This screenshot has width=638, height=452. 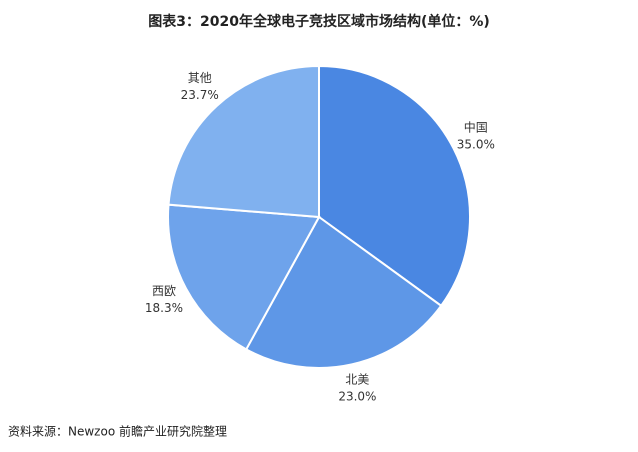 I want to click on value-label: 23.7%, so click(x=200, y=95).